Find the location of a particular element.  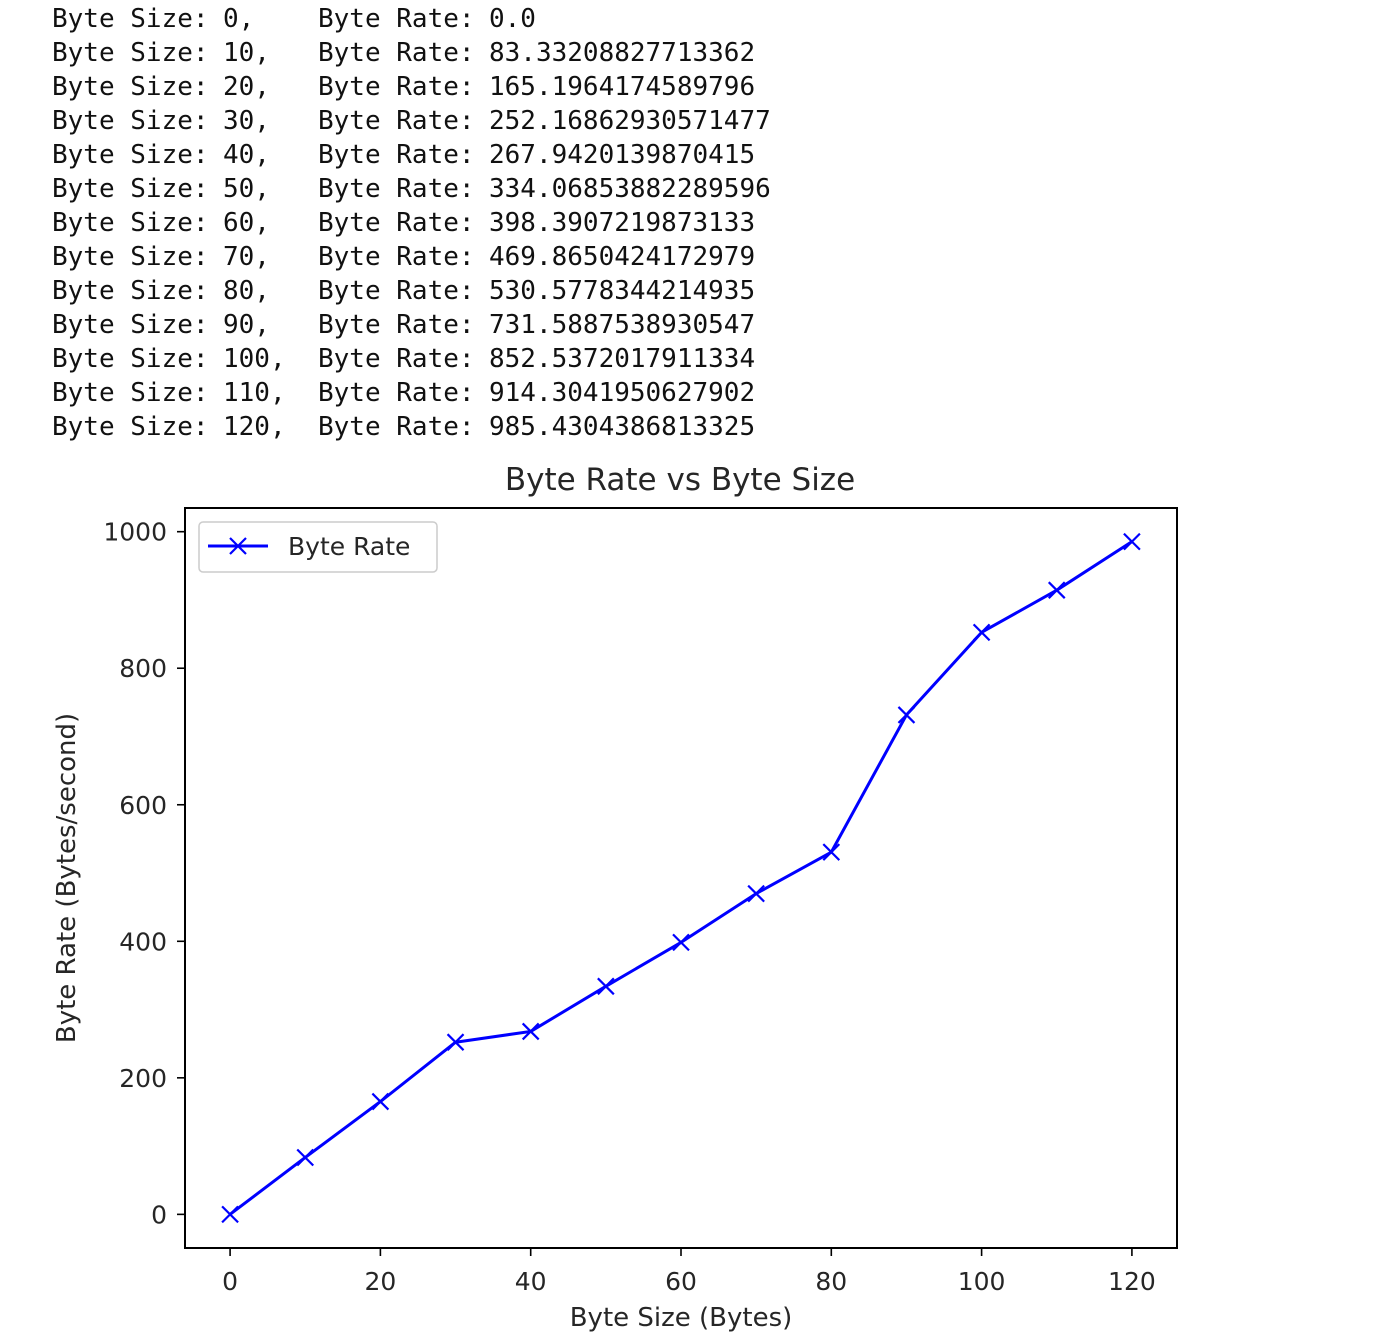

y-tick-label: 0 is located at coordinates (159, 1214).